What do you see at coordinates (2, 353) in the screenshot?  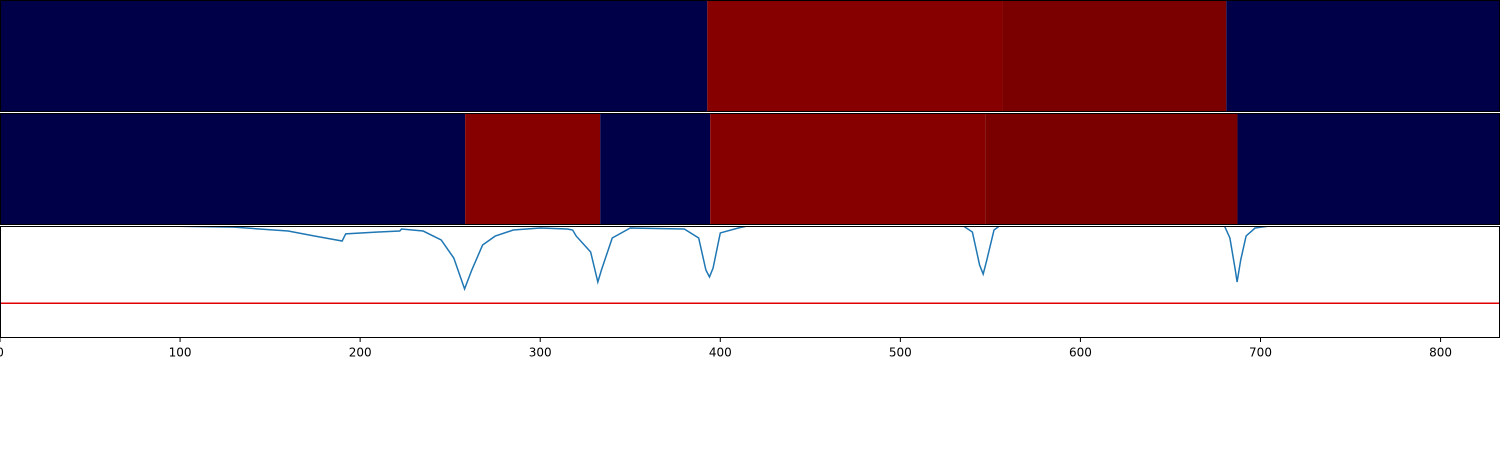 I see `x-tick-label: 0` at bounding box center [2, 353].